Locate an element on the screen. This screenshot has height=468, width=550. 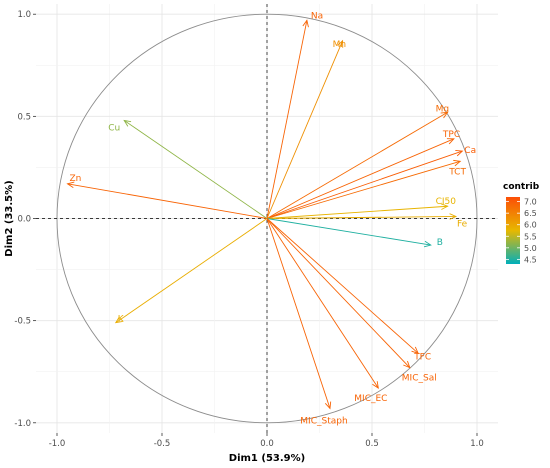
arrowhead-ca is located at coordinates (459, 153).